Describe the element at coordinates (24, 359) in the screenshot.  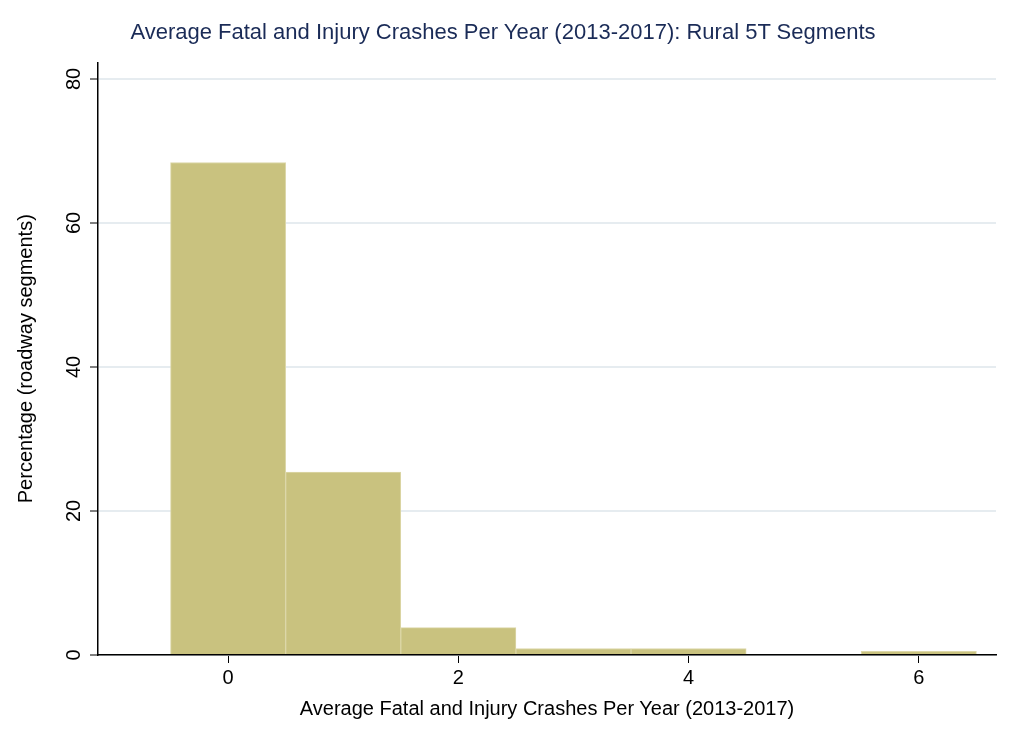
I see `y-axis-title: Percentage (roadway segments)` at that location.